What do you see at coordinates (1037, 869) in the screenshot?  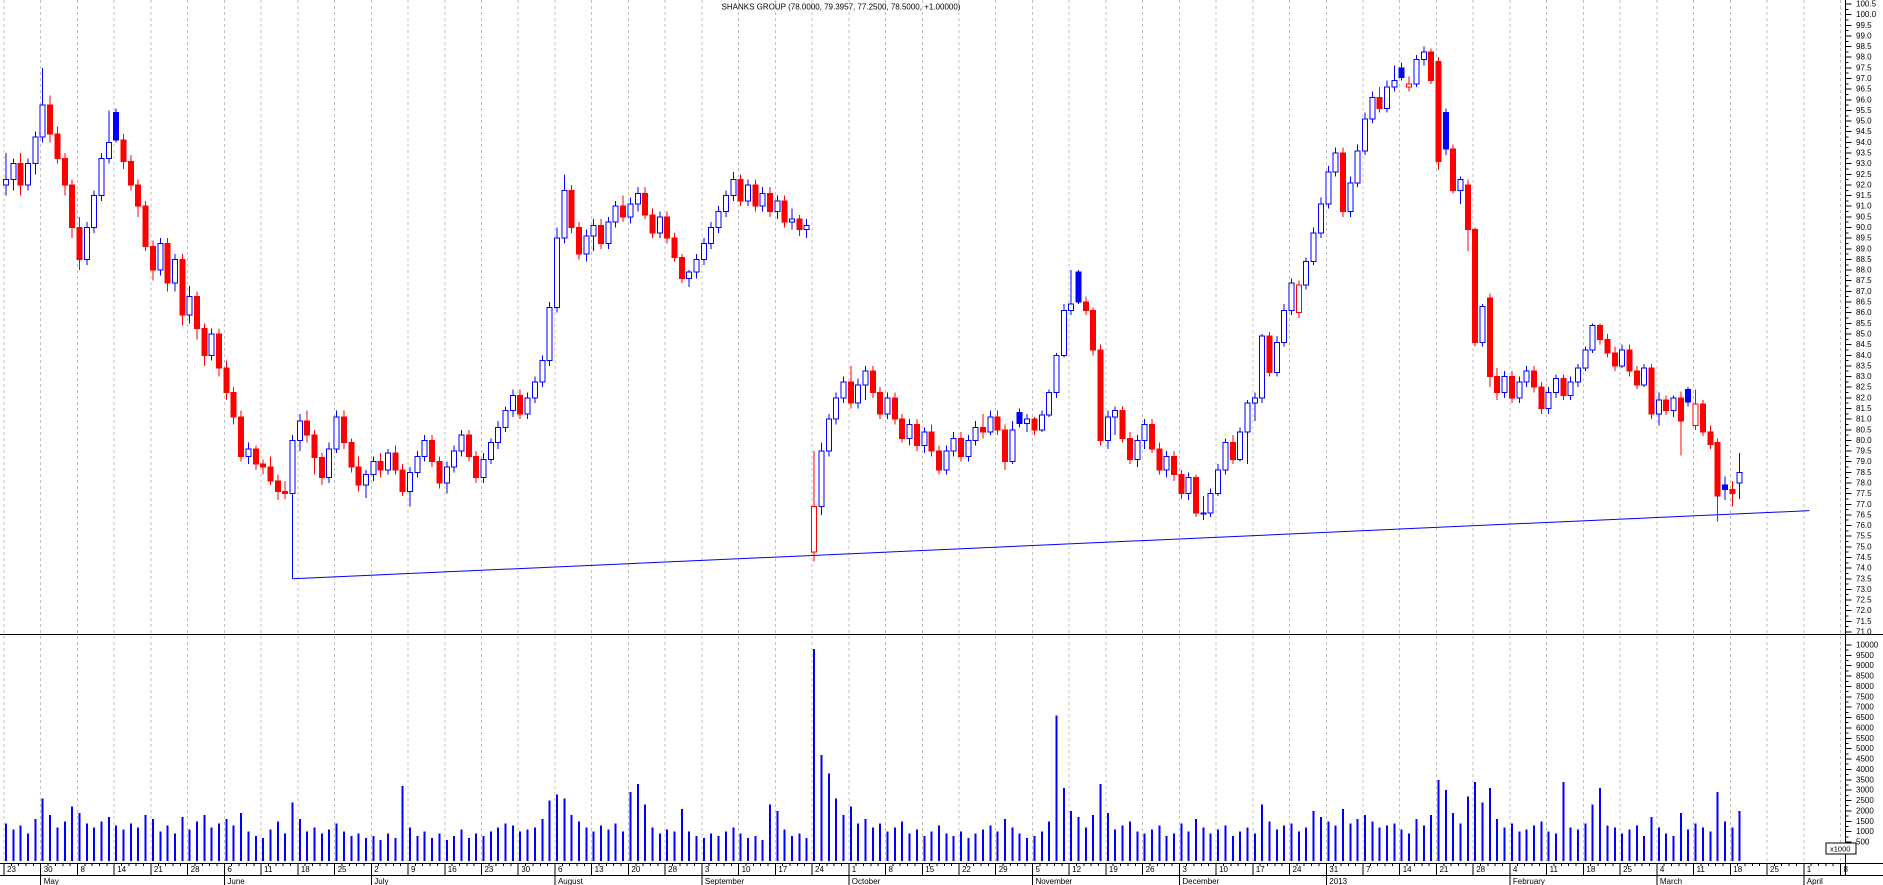 I see `week-date-label: 5` at bounding box center [1037, 869].